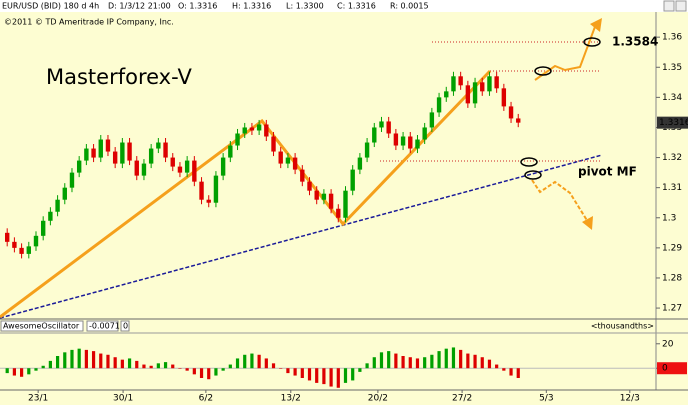 This screenshot has width=688, height=405. What do you see at coordinates (125, 326) in the screenshot?
I see `indicator-param: 0` at bounding box center [125, 326].